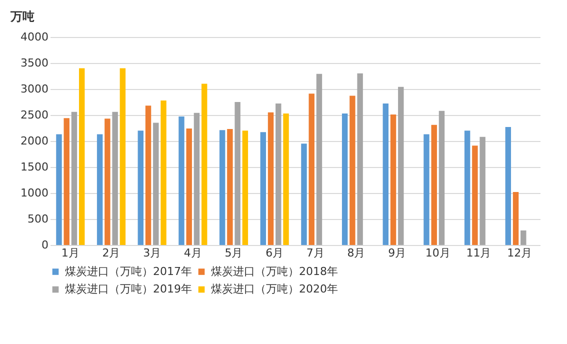  I want to click on x-tick-label: 11月, so click(479, 253).